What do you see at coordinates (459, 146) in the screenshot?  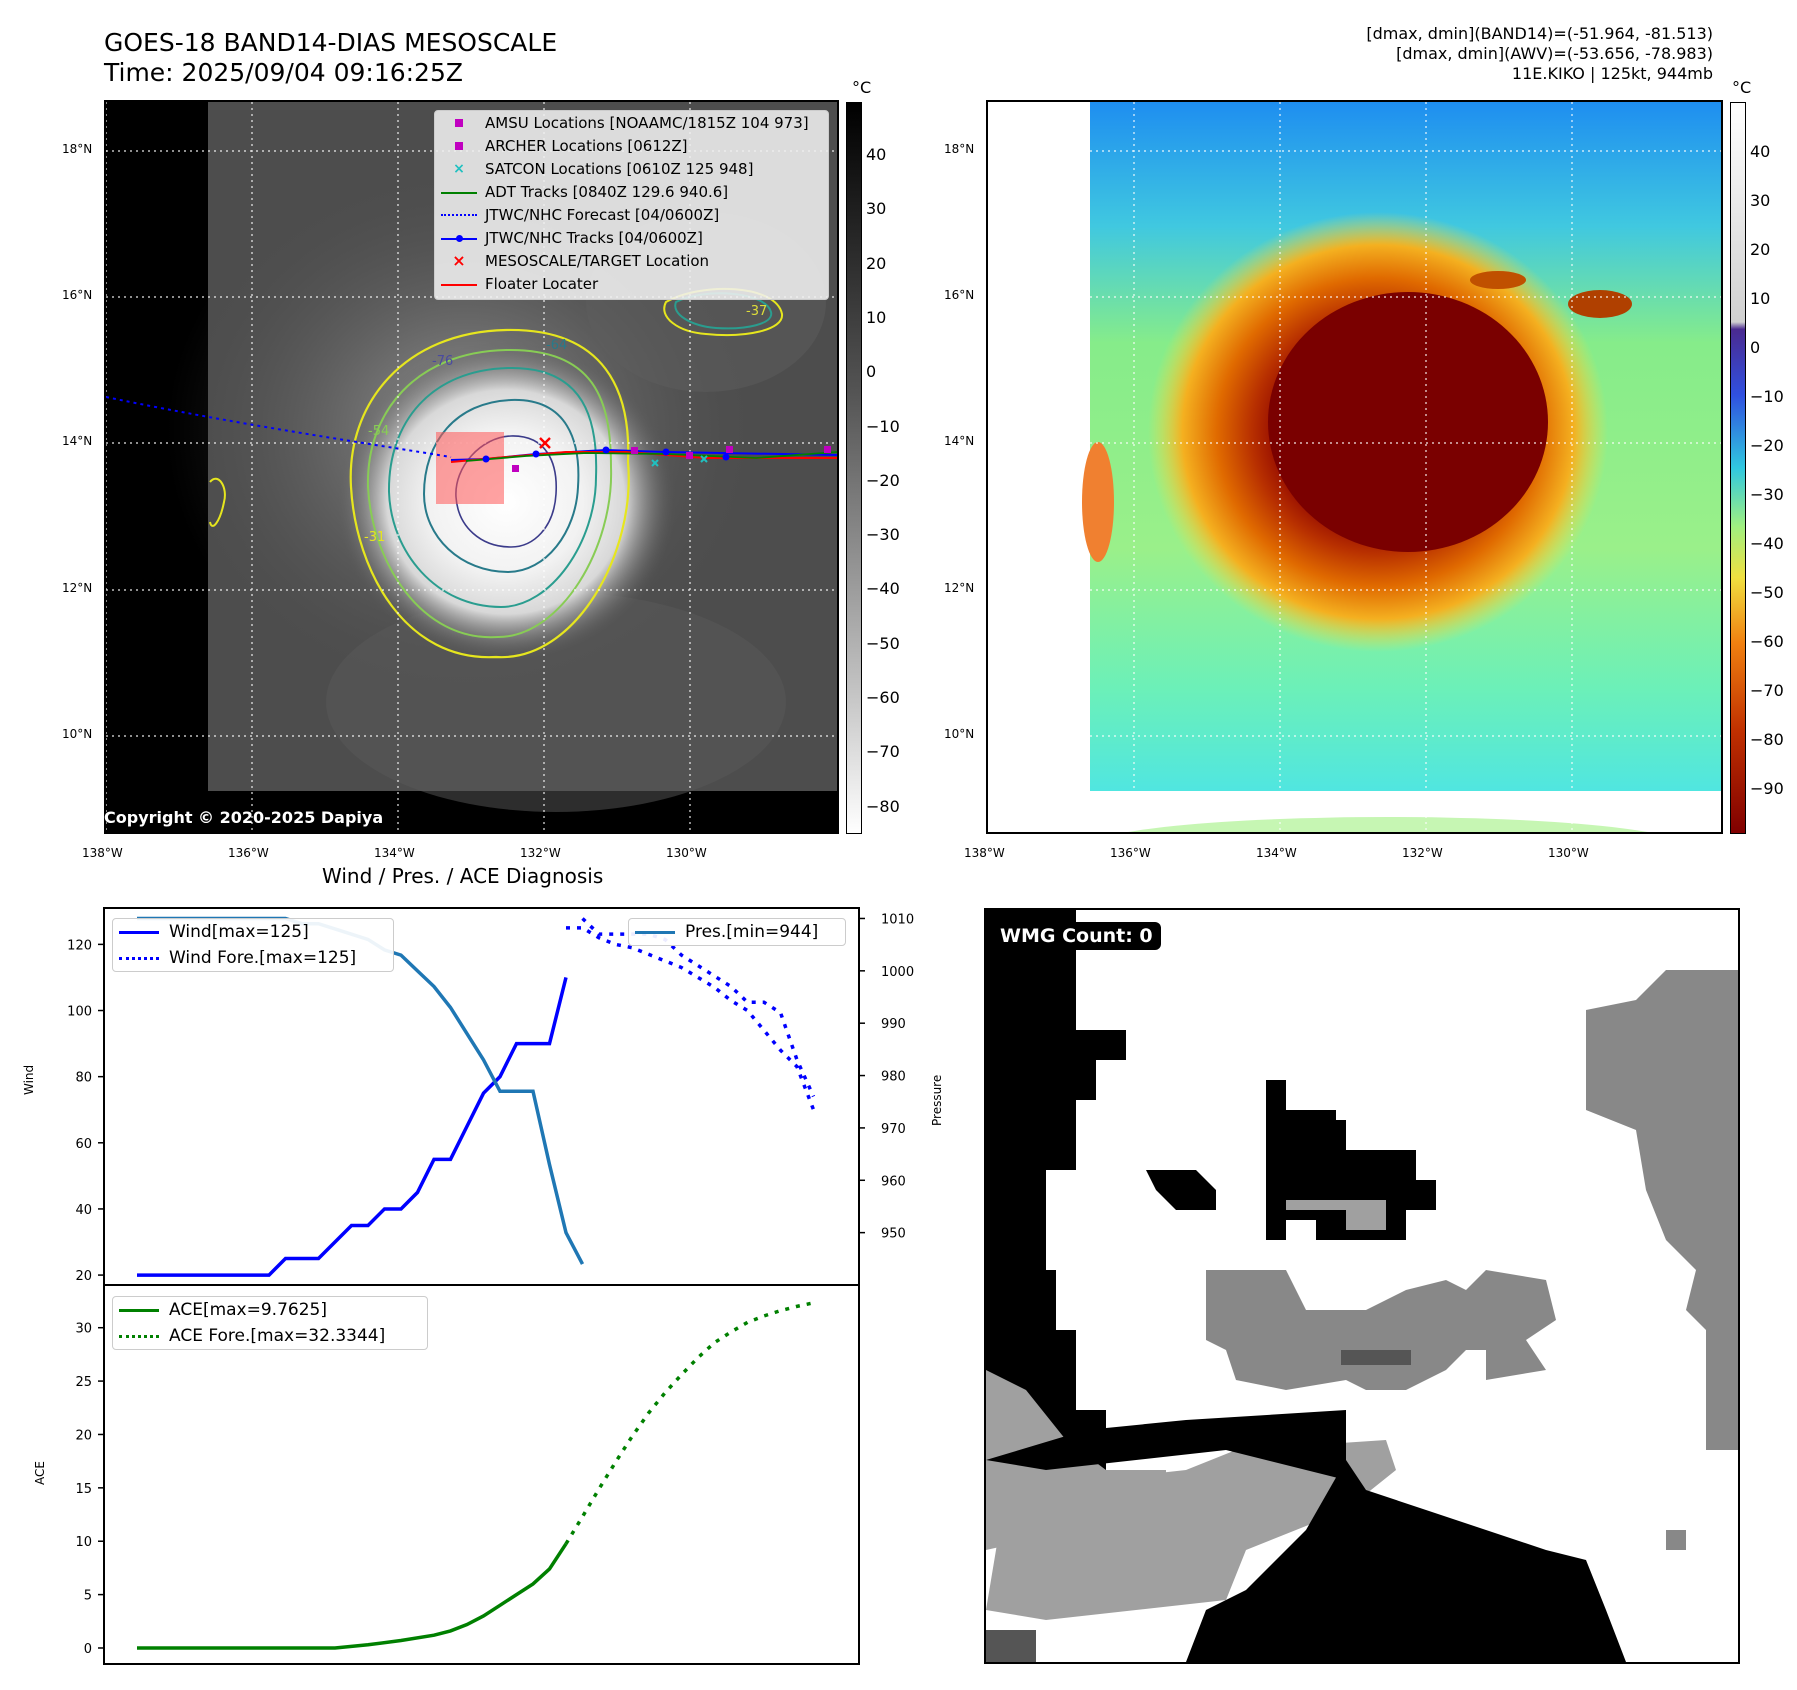 I see `square-marker-icon` at bounding box center [459, 146].